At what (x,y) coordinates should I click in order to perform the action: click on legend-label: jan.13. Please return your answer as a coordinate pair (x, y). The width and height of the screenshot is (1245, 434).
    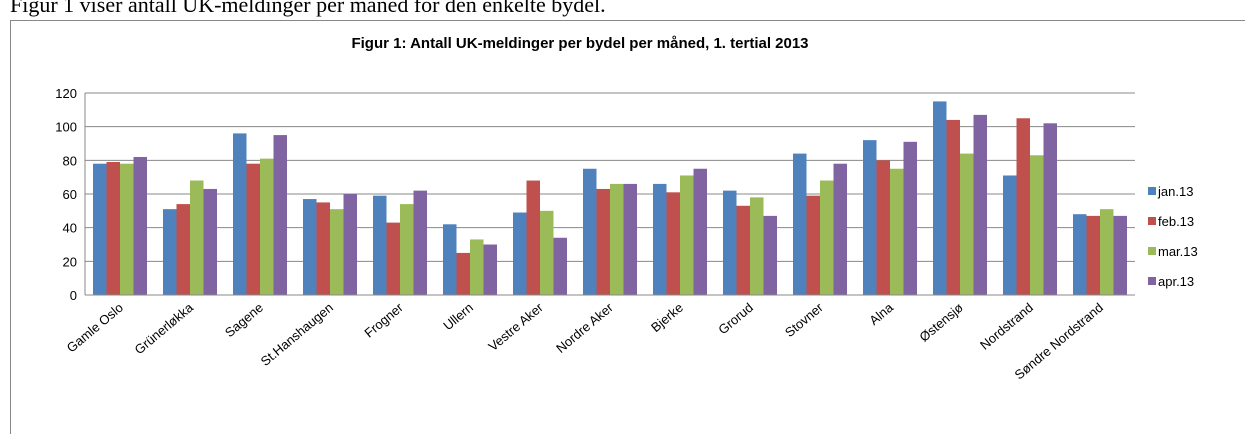
    Looking at the image, I should click on (1175, 191).